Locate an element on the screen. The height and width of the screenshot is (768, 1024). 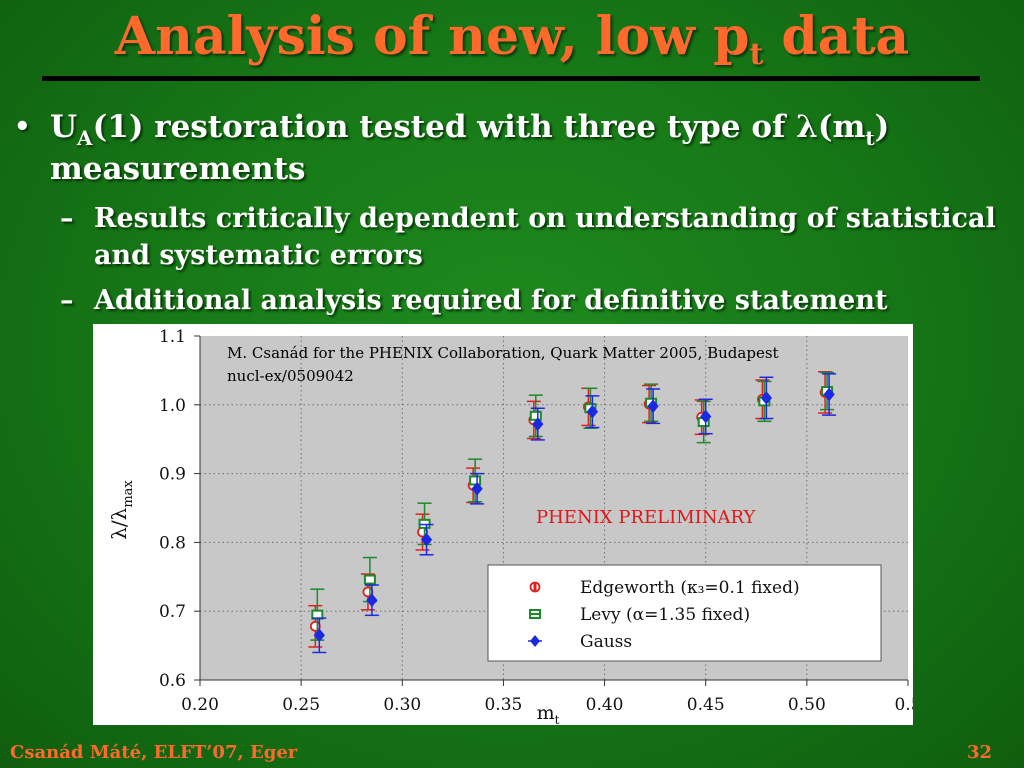
x-tick-label: 0.50 is located at coordinates (807, 705).